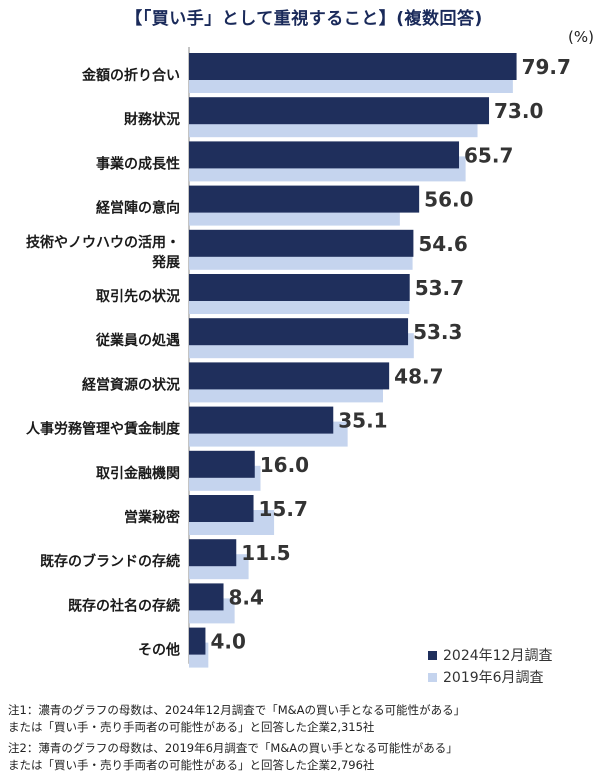  What do you see at coordinates (284, 465) in the screenshot?
I see `value-label: 16.0` at bounding box center [284, 465].